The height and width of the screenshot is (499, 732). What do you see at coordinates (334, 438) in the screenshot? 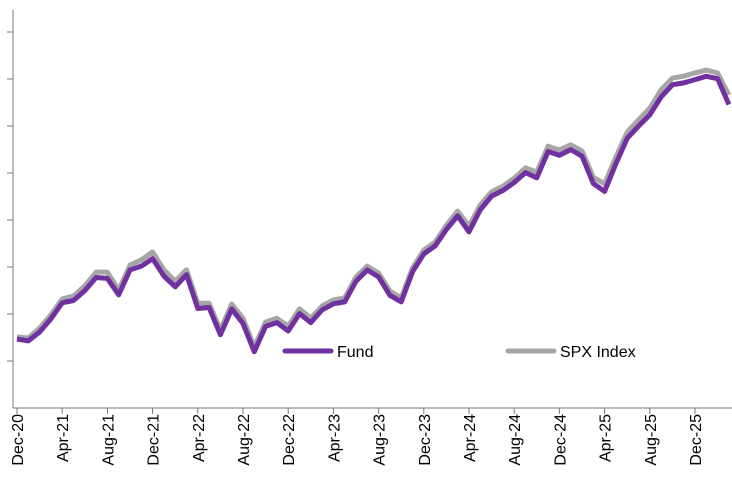
I see `x-tick-label: Apr-23` at bounding box center [334, 438].